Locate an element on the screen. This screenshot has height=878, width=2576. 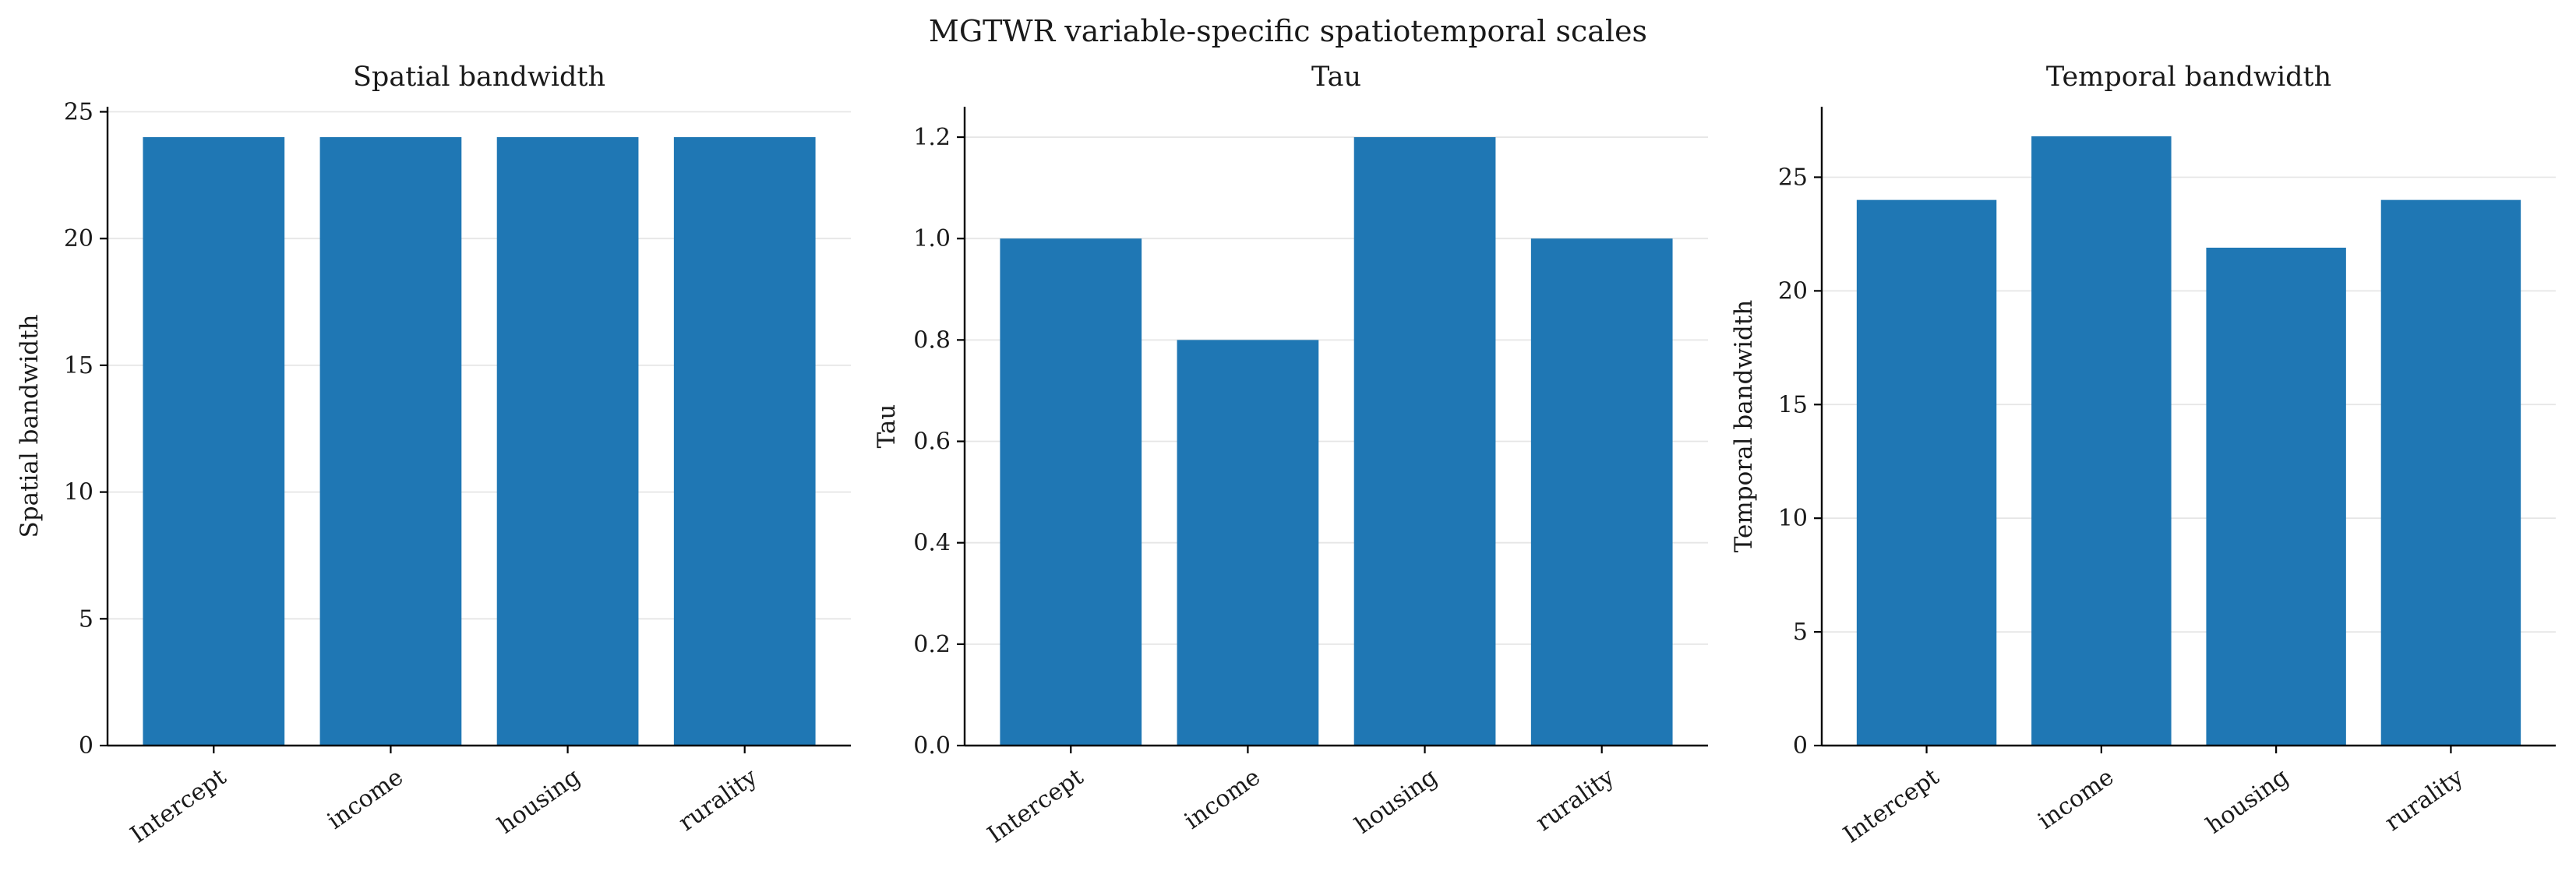
y-tick-label: 0.6 is located at coordinates (932, 442).